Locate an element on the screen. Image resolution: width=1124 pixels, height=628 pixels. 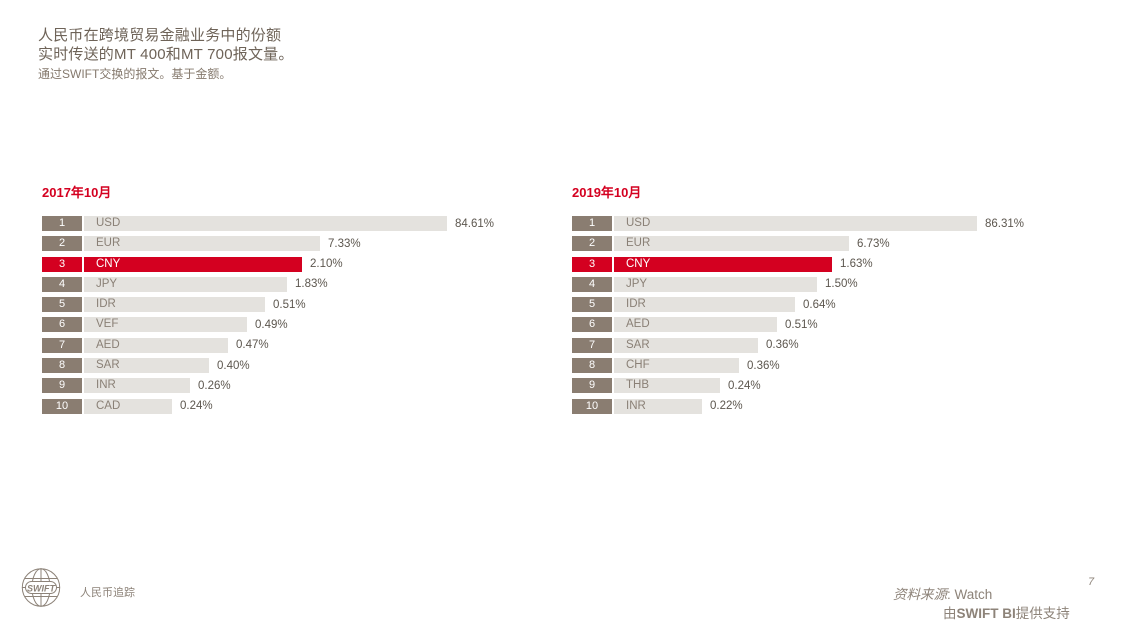
bar-row-cny: 3 CNY 2.10% is located at coordinates (294, 264).